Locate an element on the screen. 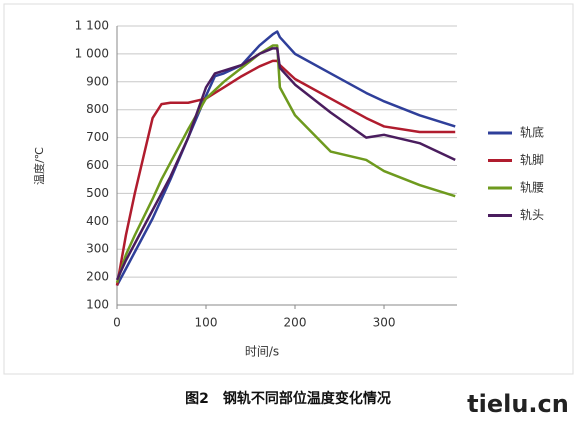  y-tick-label: 100 is located at coordinates (97, 305).